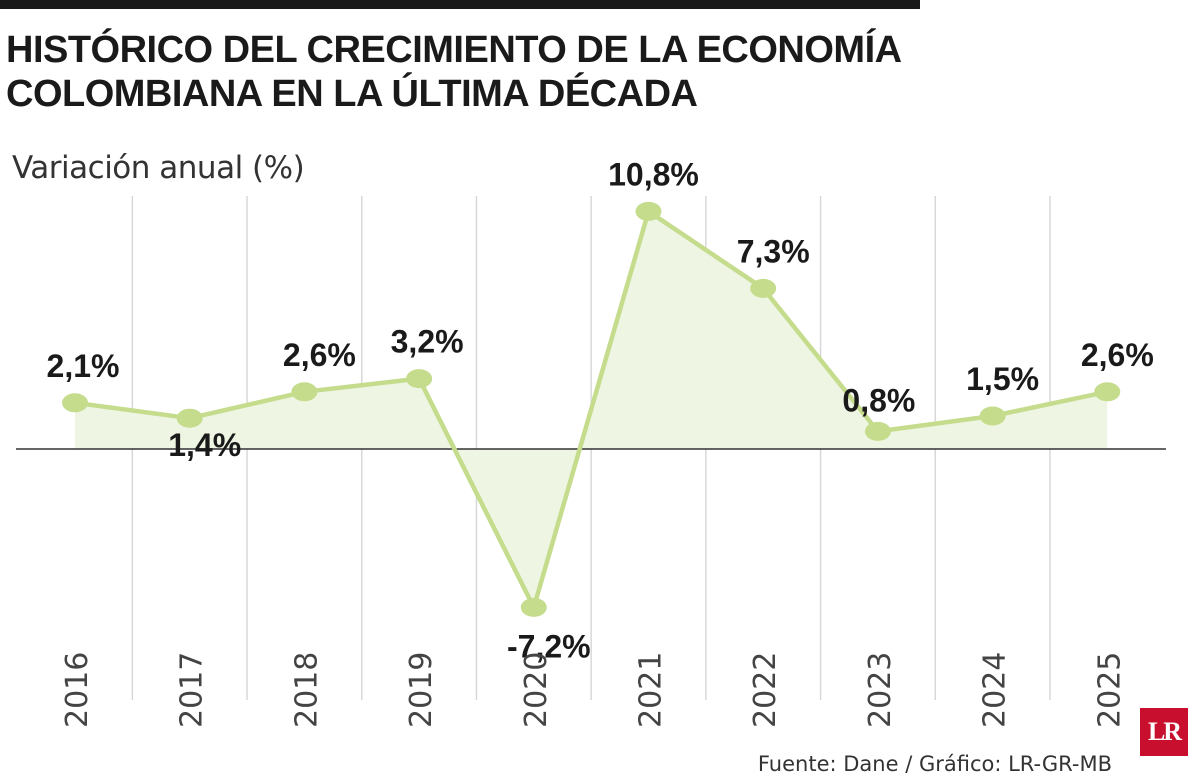  What do you see at coordinates (1117, 355) in the screenshot?
I see `data-label-2025: 2,6%` at bounding box center [1117, 355].